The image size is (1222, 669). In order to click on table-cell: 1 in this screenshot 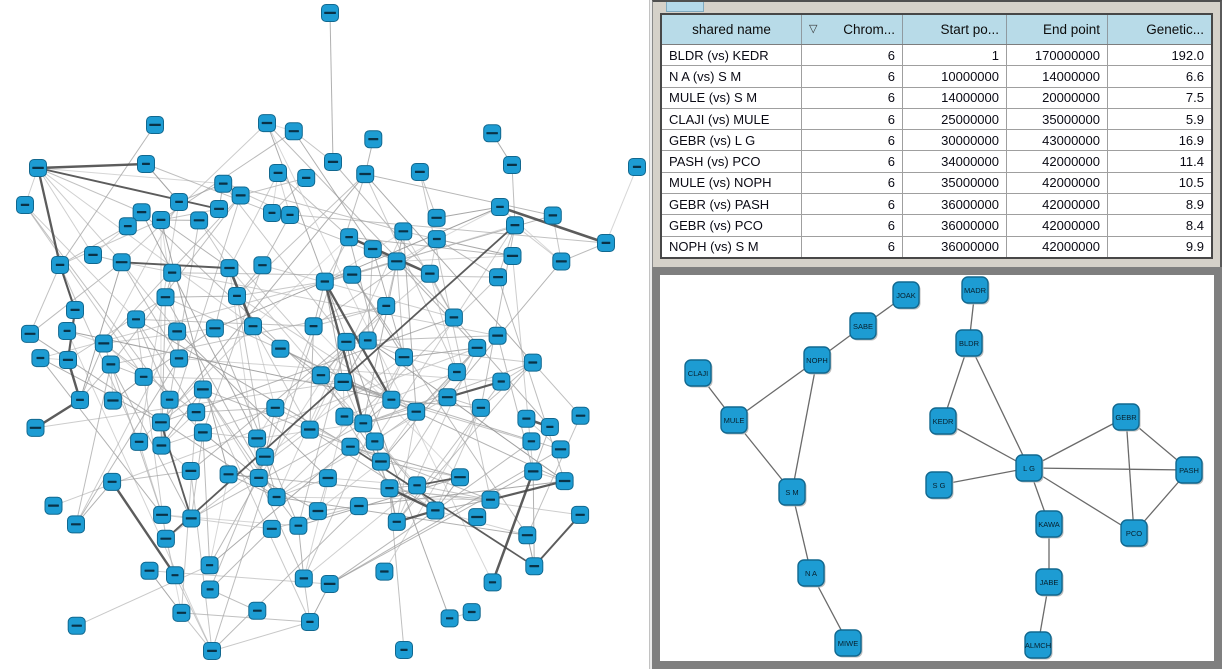, I will do `click(955, 55)`.